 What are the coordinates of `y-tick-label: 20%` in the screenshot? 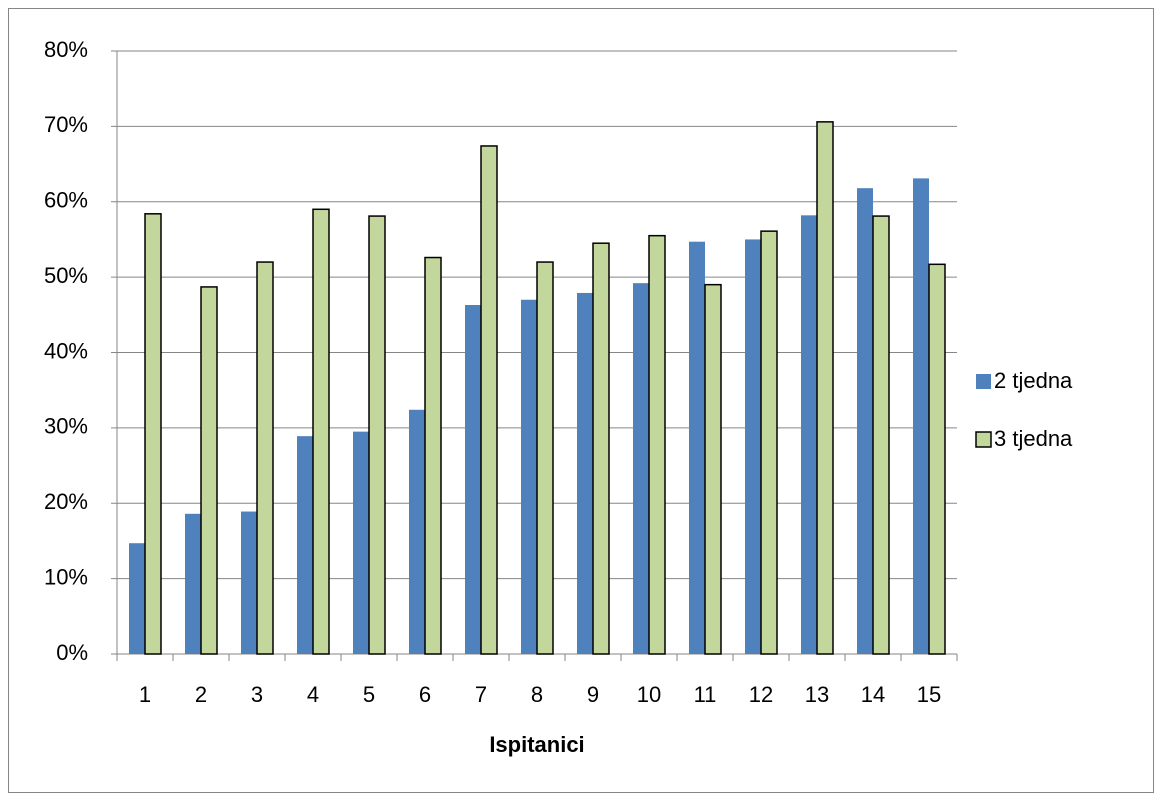 It's located at (66, 501).